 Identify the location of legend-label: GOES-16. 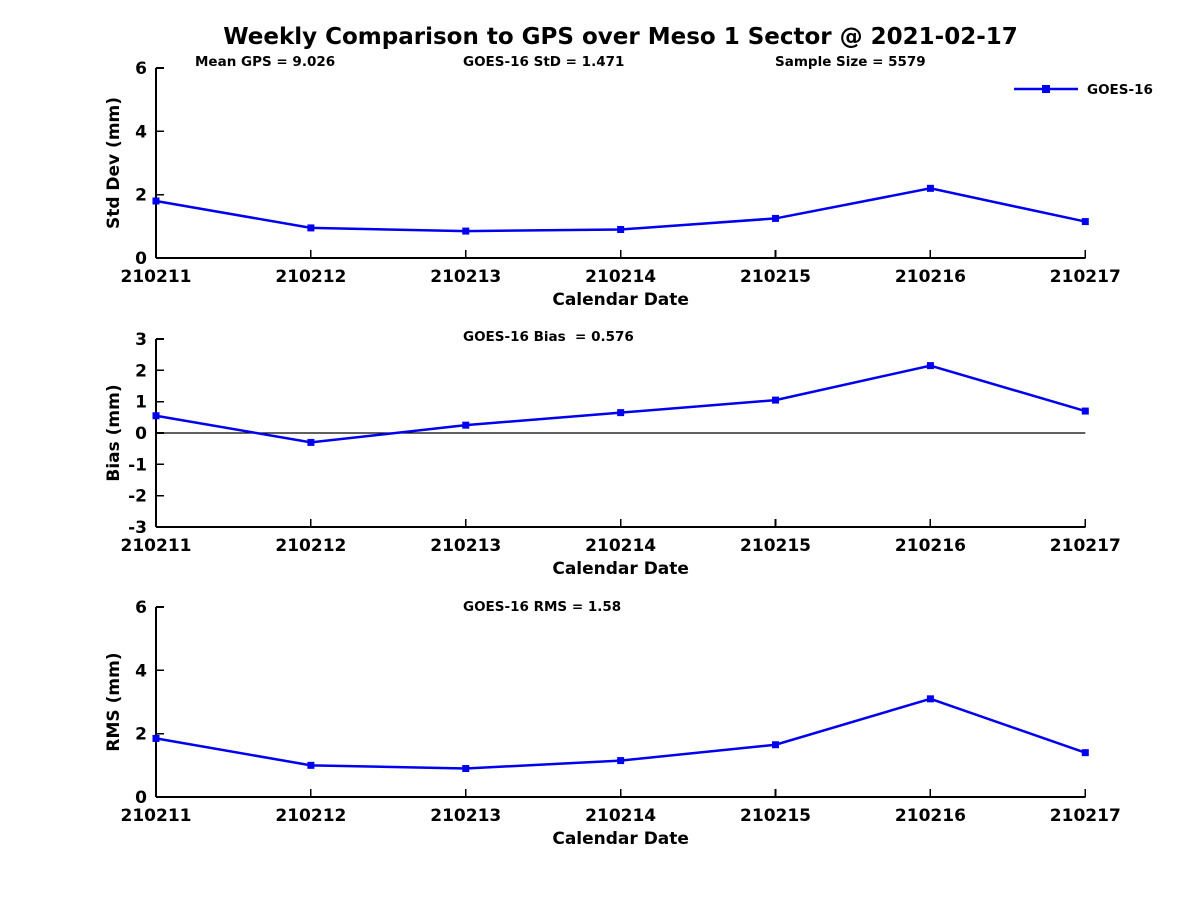
(1120, 90).